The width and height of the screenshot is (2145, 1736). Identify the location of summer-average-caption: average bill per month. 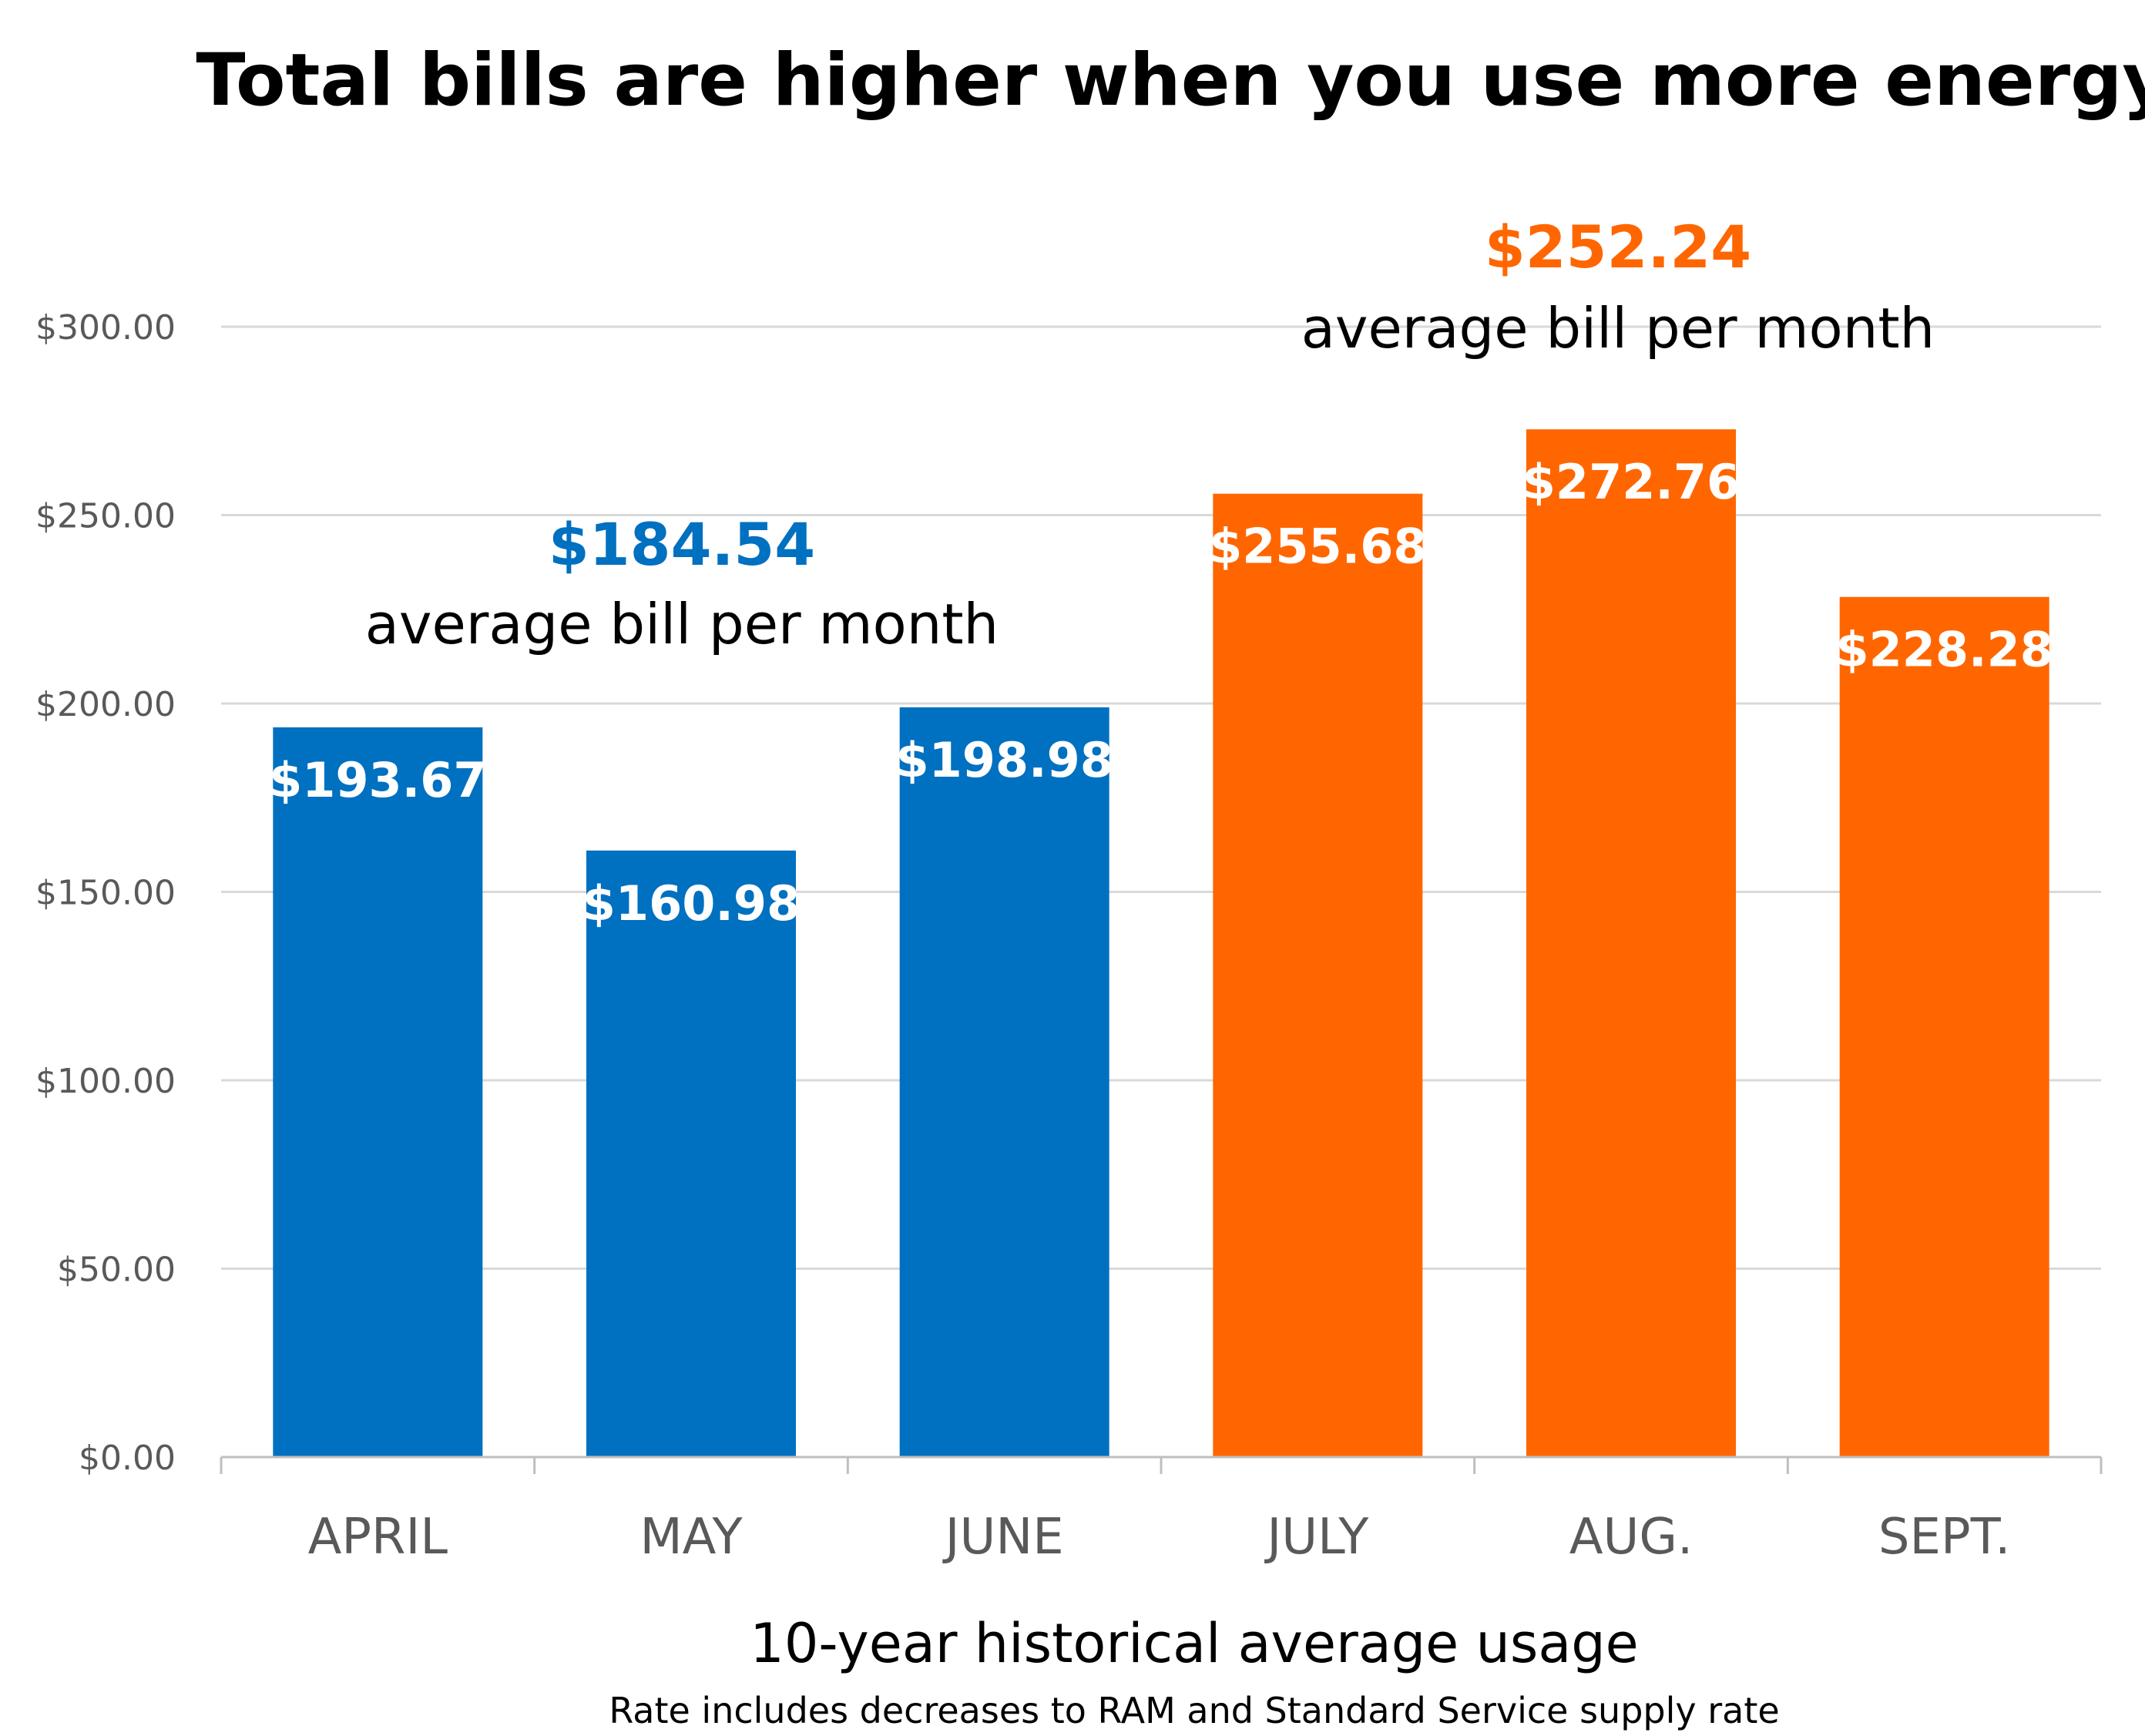
(1618, 328).